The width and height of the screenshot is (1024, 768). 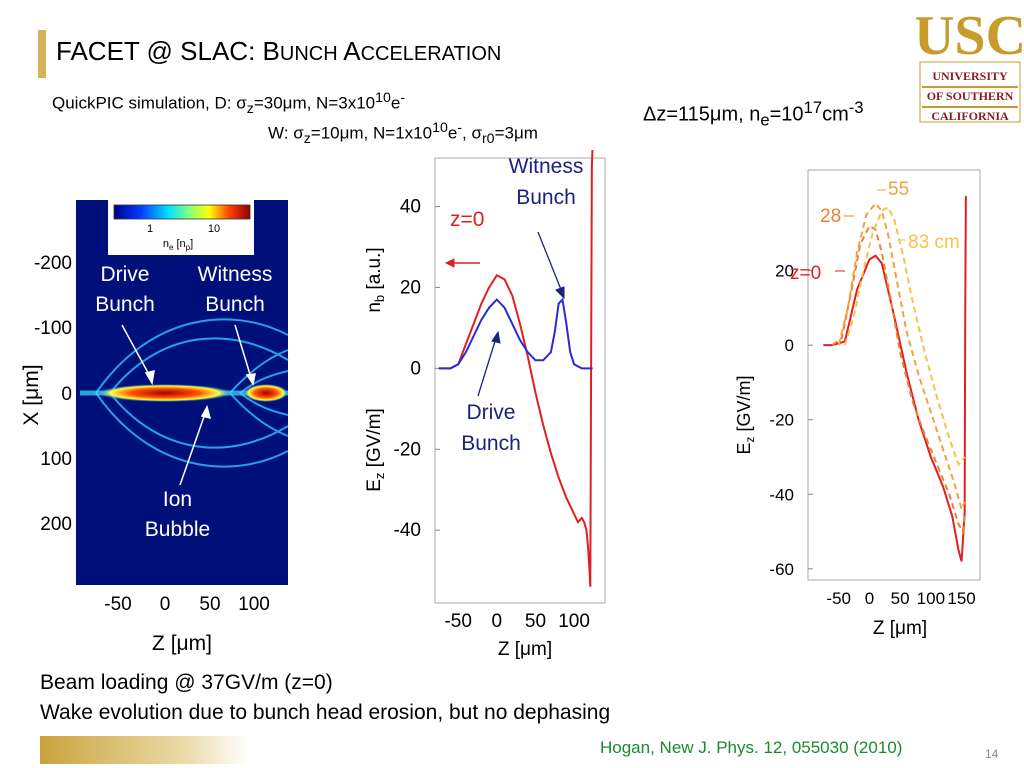 What do you see at coordinates (992, 754) in the screenshot?
I see `page-number: 14` at bounding box center [992, 754].